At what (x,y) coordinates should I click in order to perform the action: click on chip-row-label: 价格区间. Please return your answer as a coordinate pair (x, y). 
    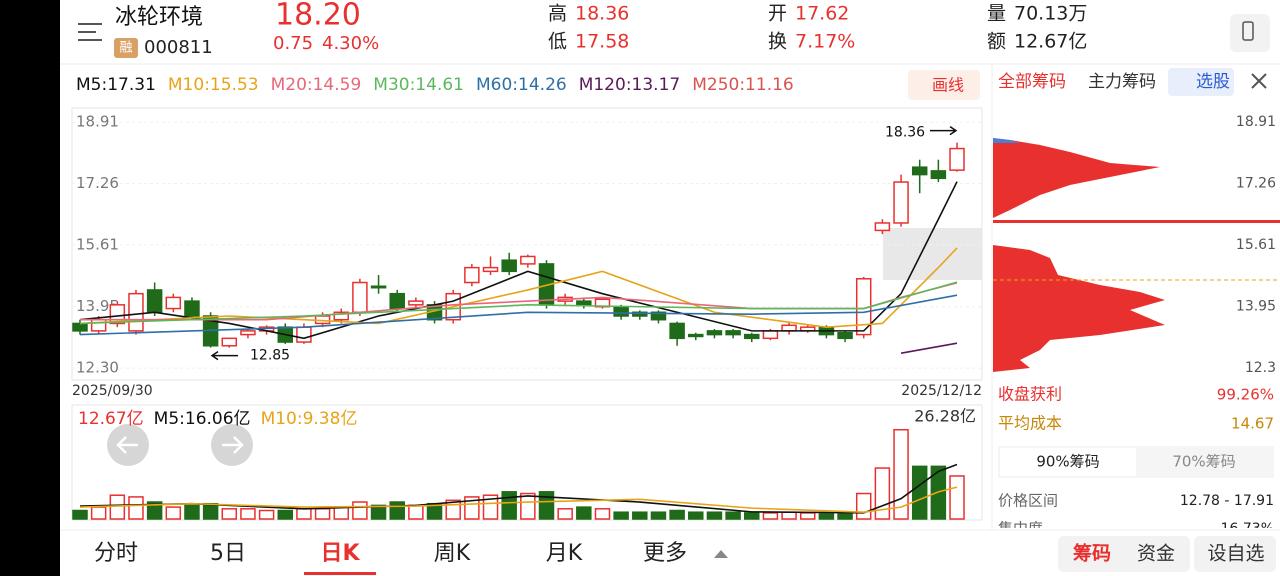
    Looking at the image, I should click on (1028, 501).